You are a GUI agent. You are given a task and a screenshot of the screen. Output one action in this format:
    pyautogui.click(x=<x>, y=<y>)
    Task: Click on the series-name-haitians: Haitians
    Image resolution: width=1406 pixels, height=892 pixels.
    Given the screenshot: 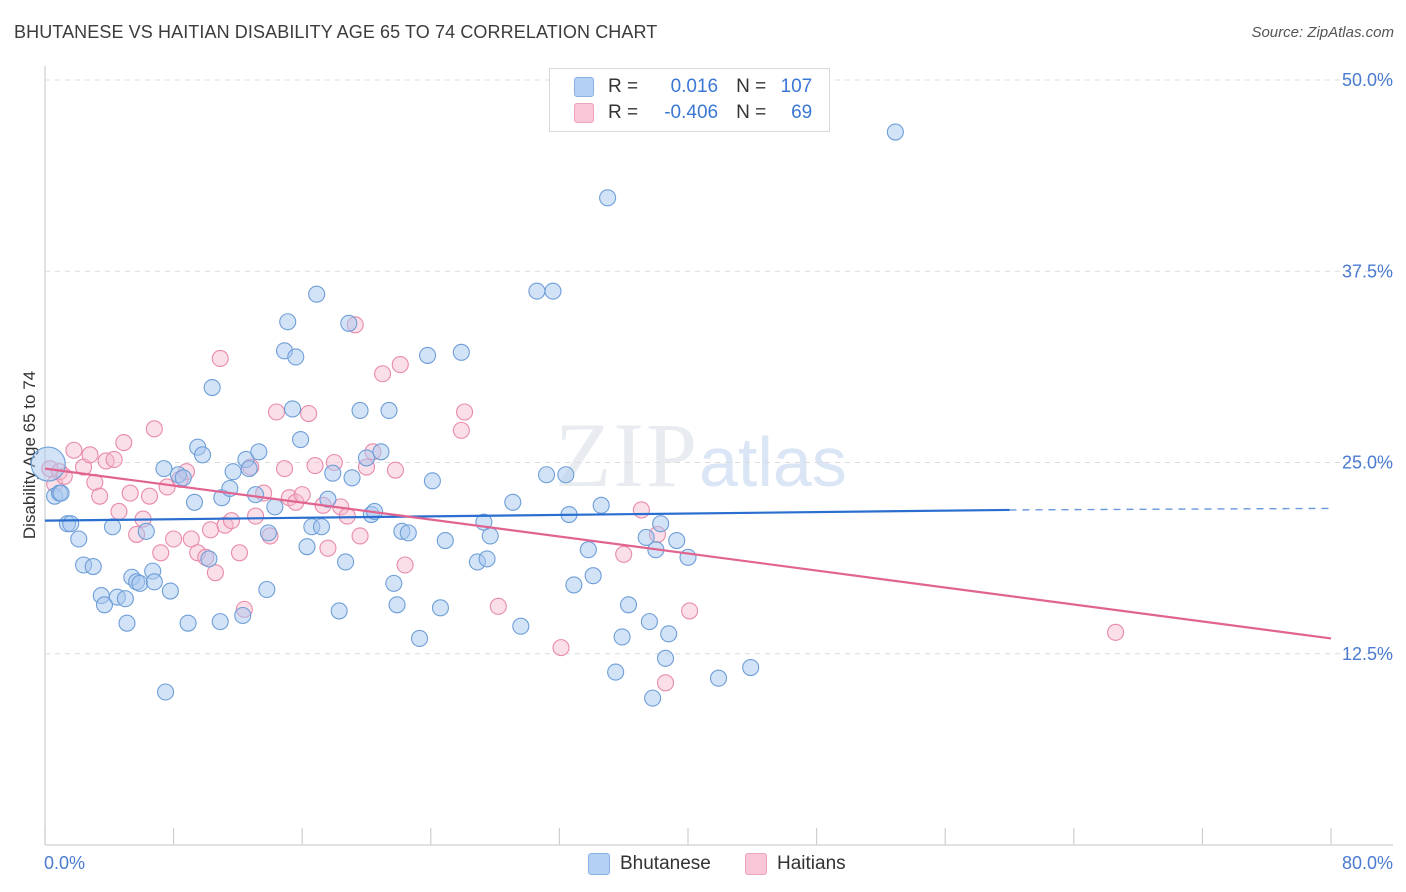 What is the action you would take?
    pyautogui.click(x=811, y=863)
    